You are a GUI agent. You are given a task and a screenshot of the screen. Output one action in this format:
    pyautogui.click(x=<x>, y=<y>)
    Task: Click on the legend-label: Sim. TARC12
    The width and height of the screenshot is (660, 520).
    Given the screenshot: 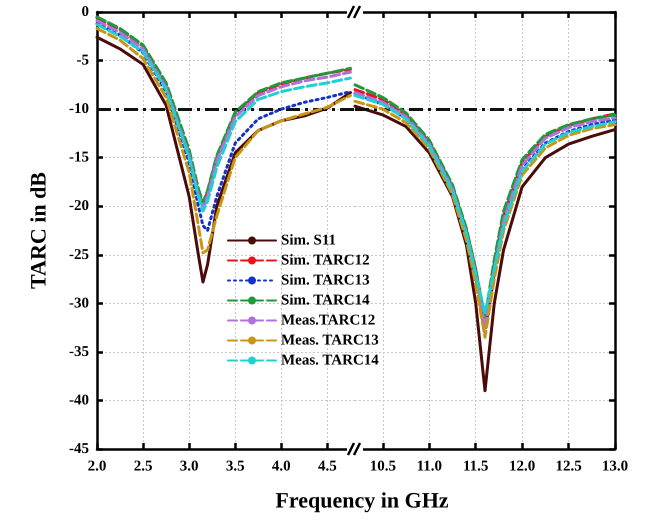 What is the action you would take?
    pyautogui.click(x=325, y=260)
    